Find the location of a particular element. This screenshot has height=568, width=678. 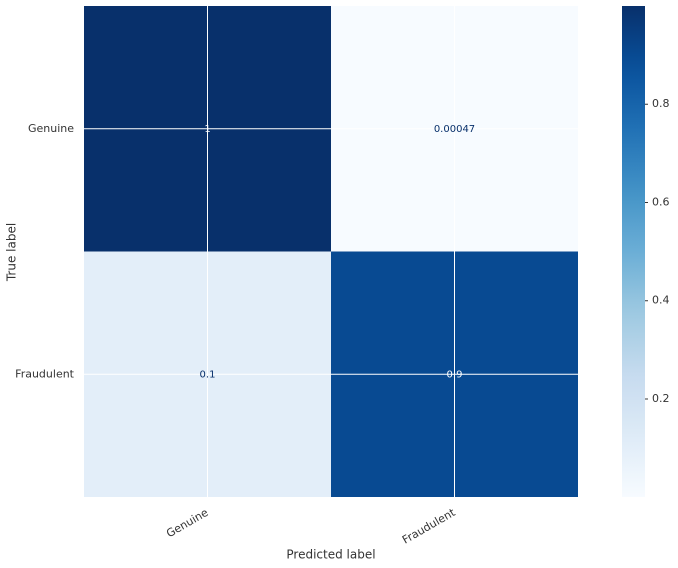

y-tick-label: Genuine is located at coordinates (51, 128).